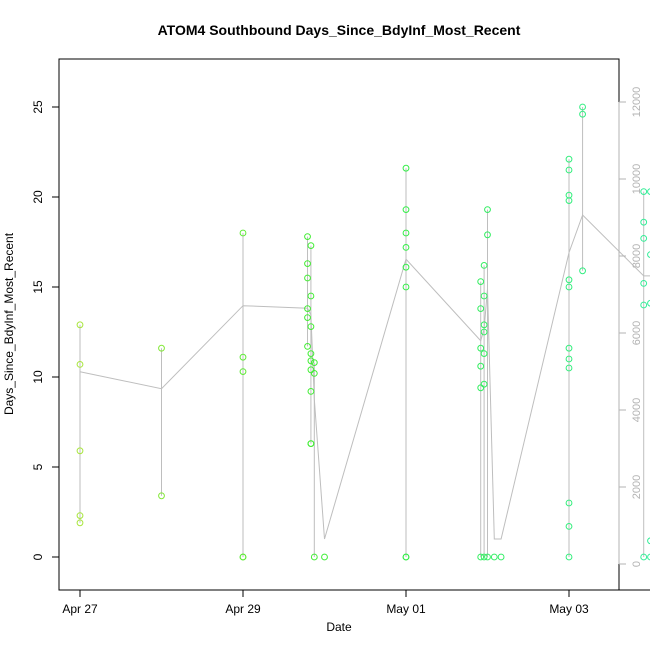  What do you see at coordinates (630, 327) in the screenshot?
I see `secondary-y-axis: 0 2000 4000 6000 8000 10000 12000` at bounding box center [630, 327].